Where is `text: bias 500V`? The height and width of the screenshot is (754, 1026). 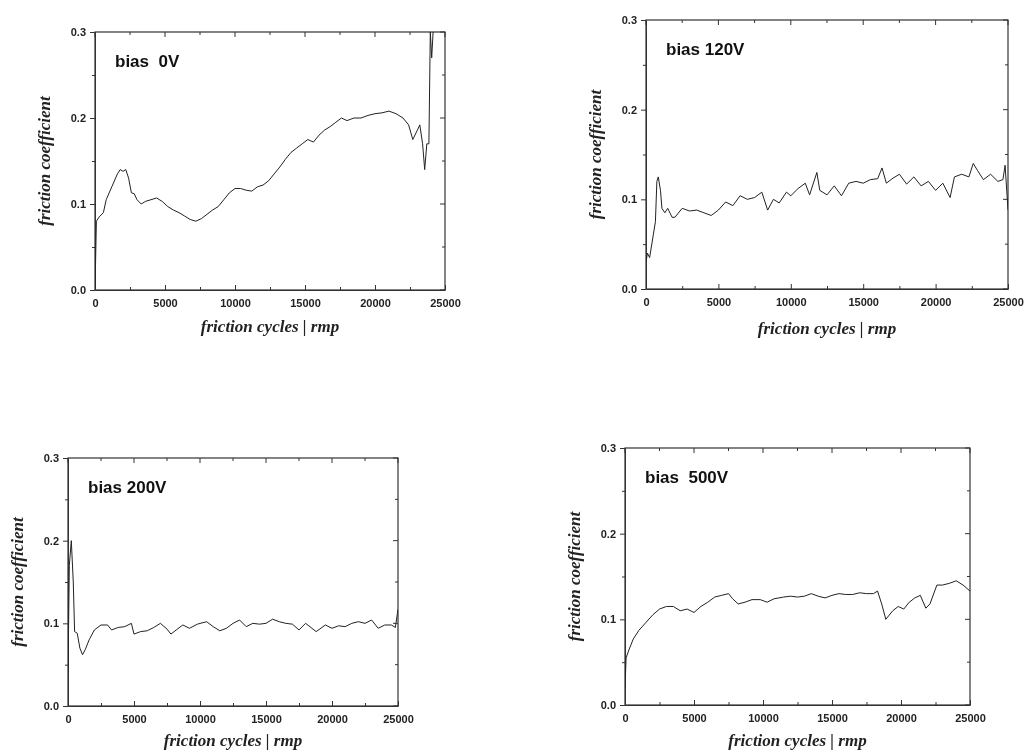 text: bias 500V is located at coordinates (687, 477).